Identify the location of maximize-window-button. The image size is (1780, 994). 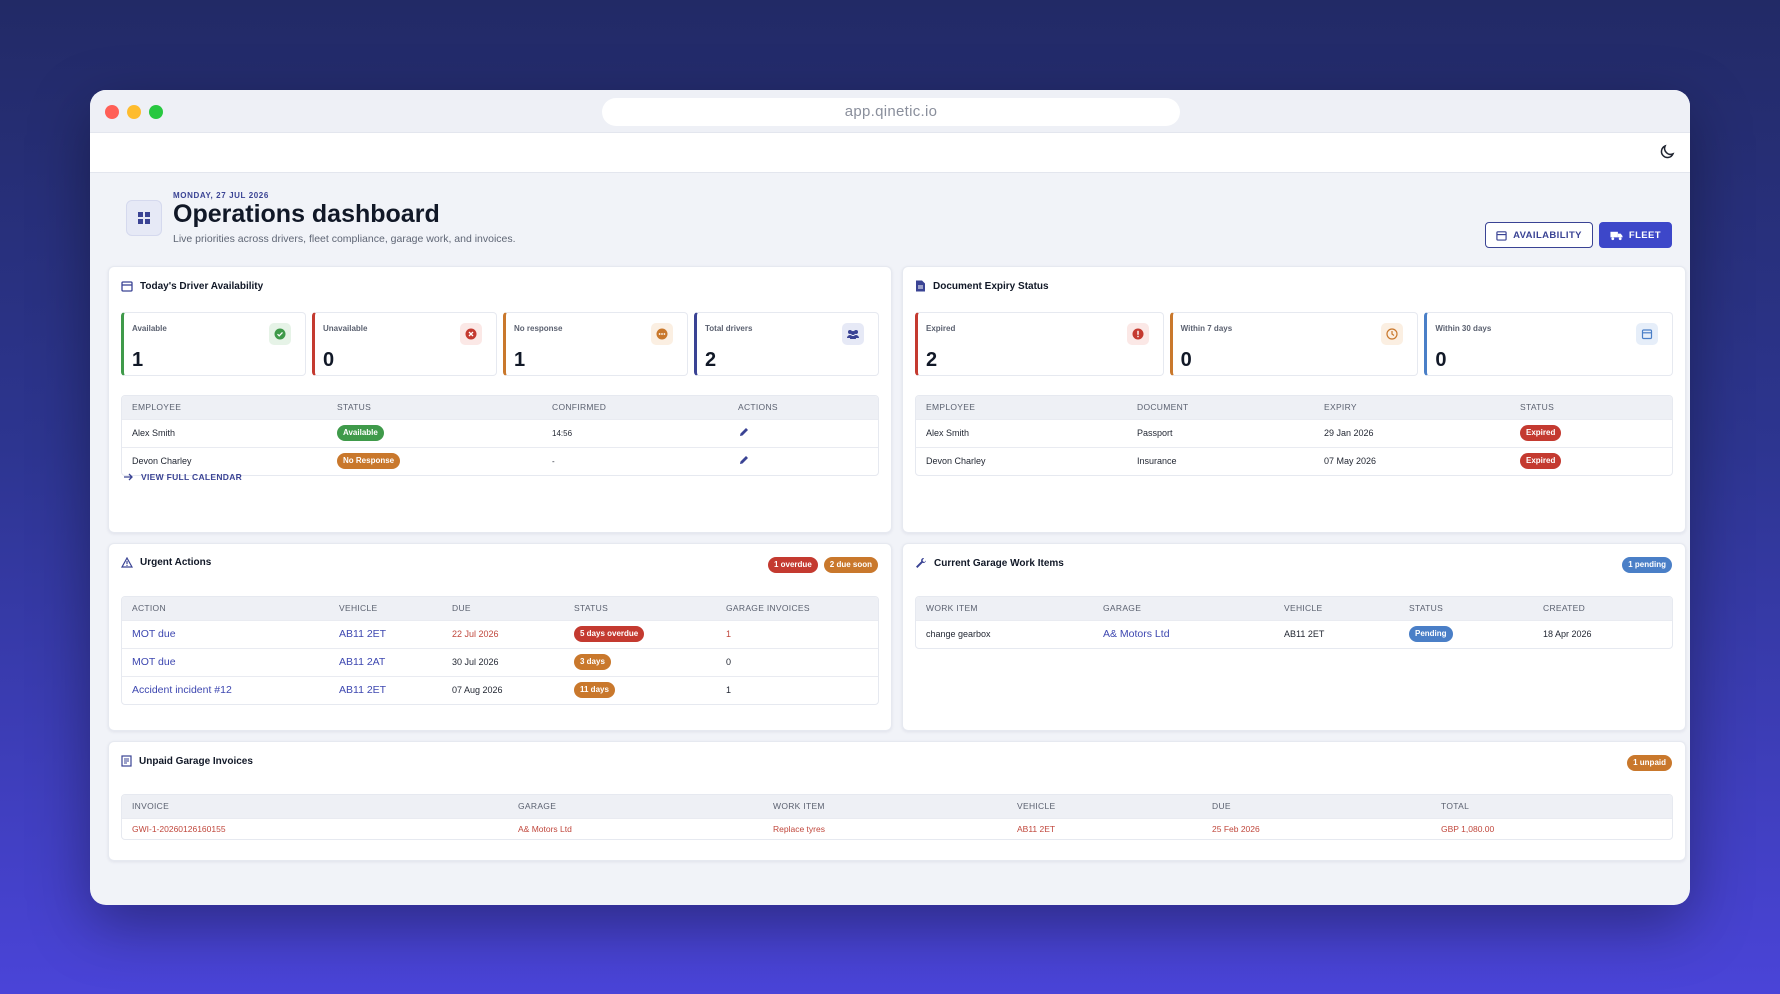
(156, 112).